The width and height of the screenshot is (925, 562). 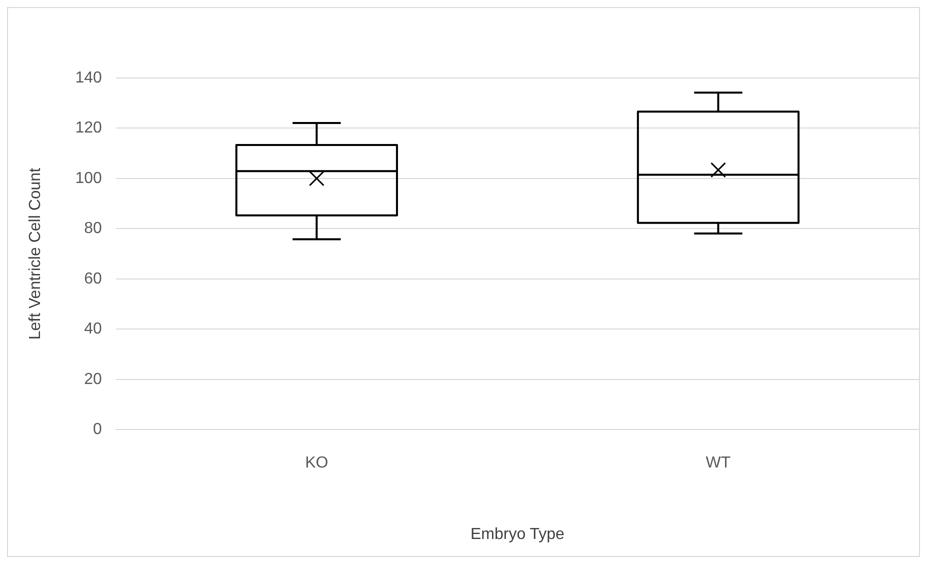 I want to click on x-tick-label: WT, so click(x=718, y=463).